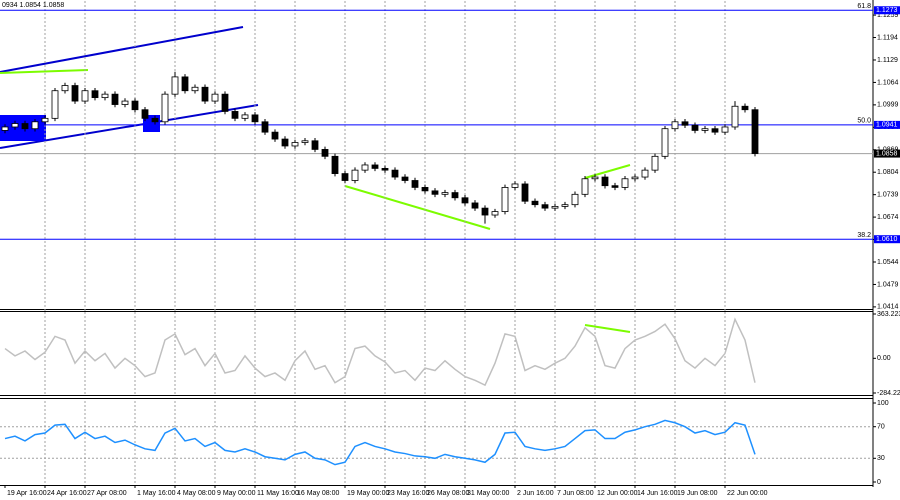  What do you see at coordinates (122, 49) in the screenshot?
I see `channel-line` at bounding box center [122, 49].